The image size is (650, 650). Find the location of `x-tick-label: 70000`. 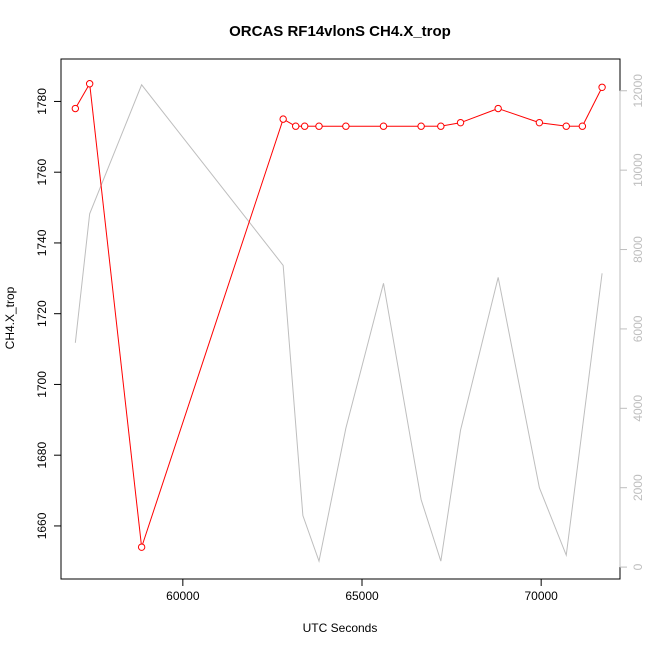

x-tick-label: 70000 is located at coordinates (541, 596).